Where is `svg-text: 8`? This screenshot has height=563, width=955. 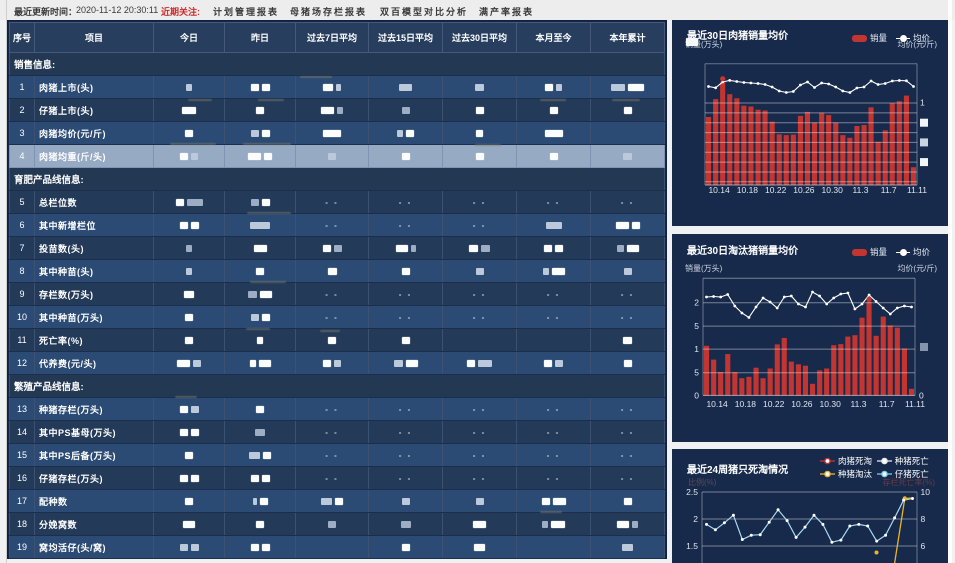 svg-text: 8 is located at coordinates (923, 519).